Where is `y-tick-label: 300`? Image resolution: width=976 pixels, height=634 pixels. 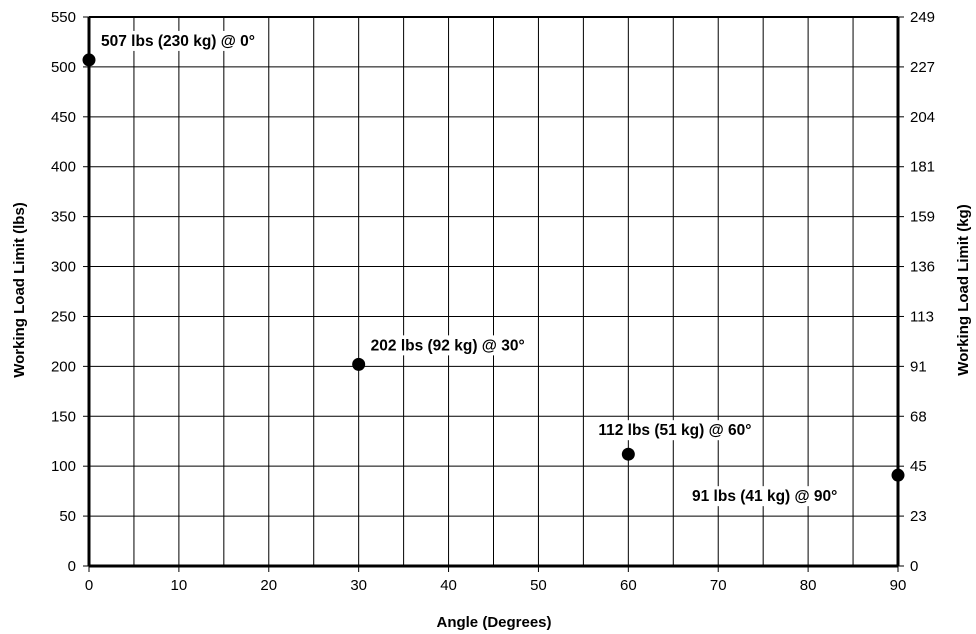
y-tick-label: 300 is located at coordinates (63, 267).